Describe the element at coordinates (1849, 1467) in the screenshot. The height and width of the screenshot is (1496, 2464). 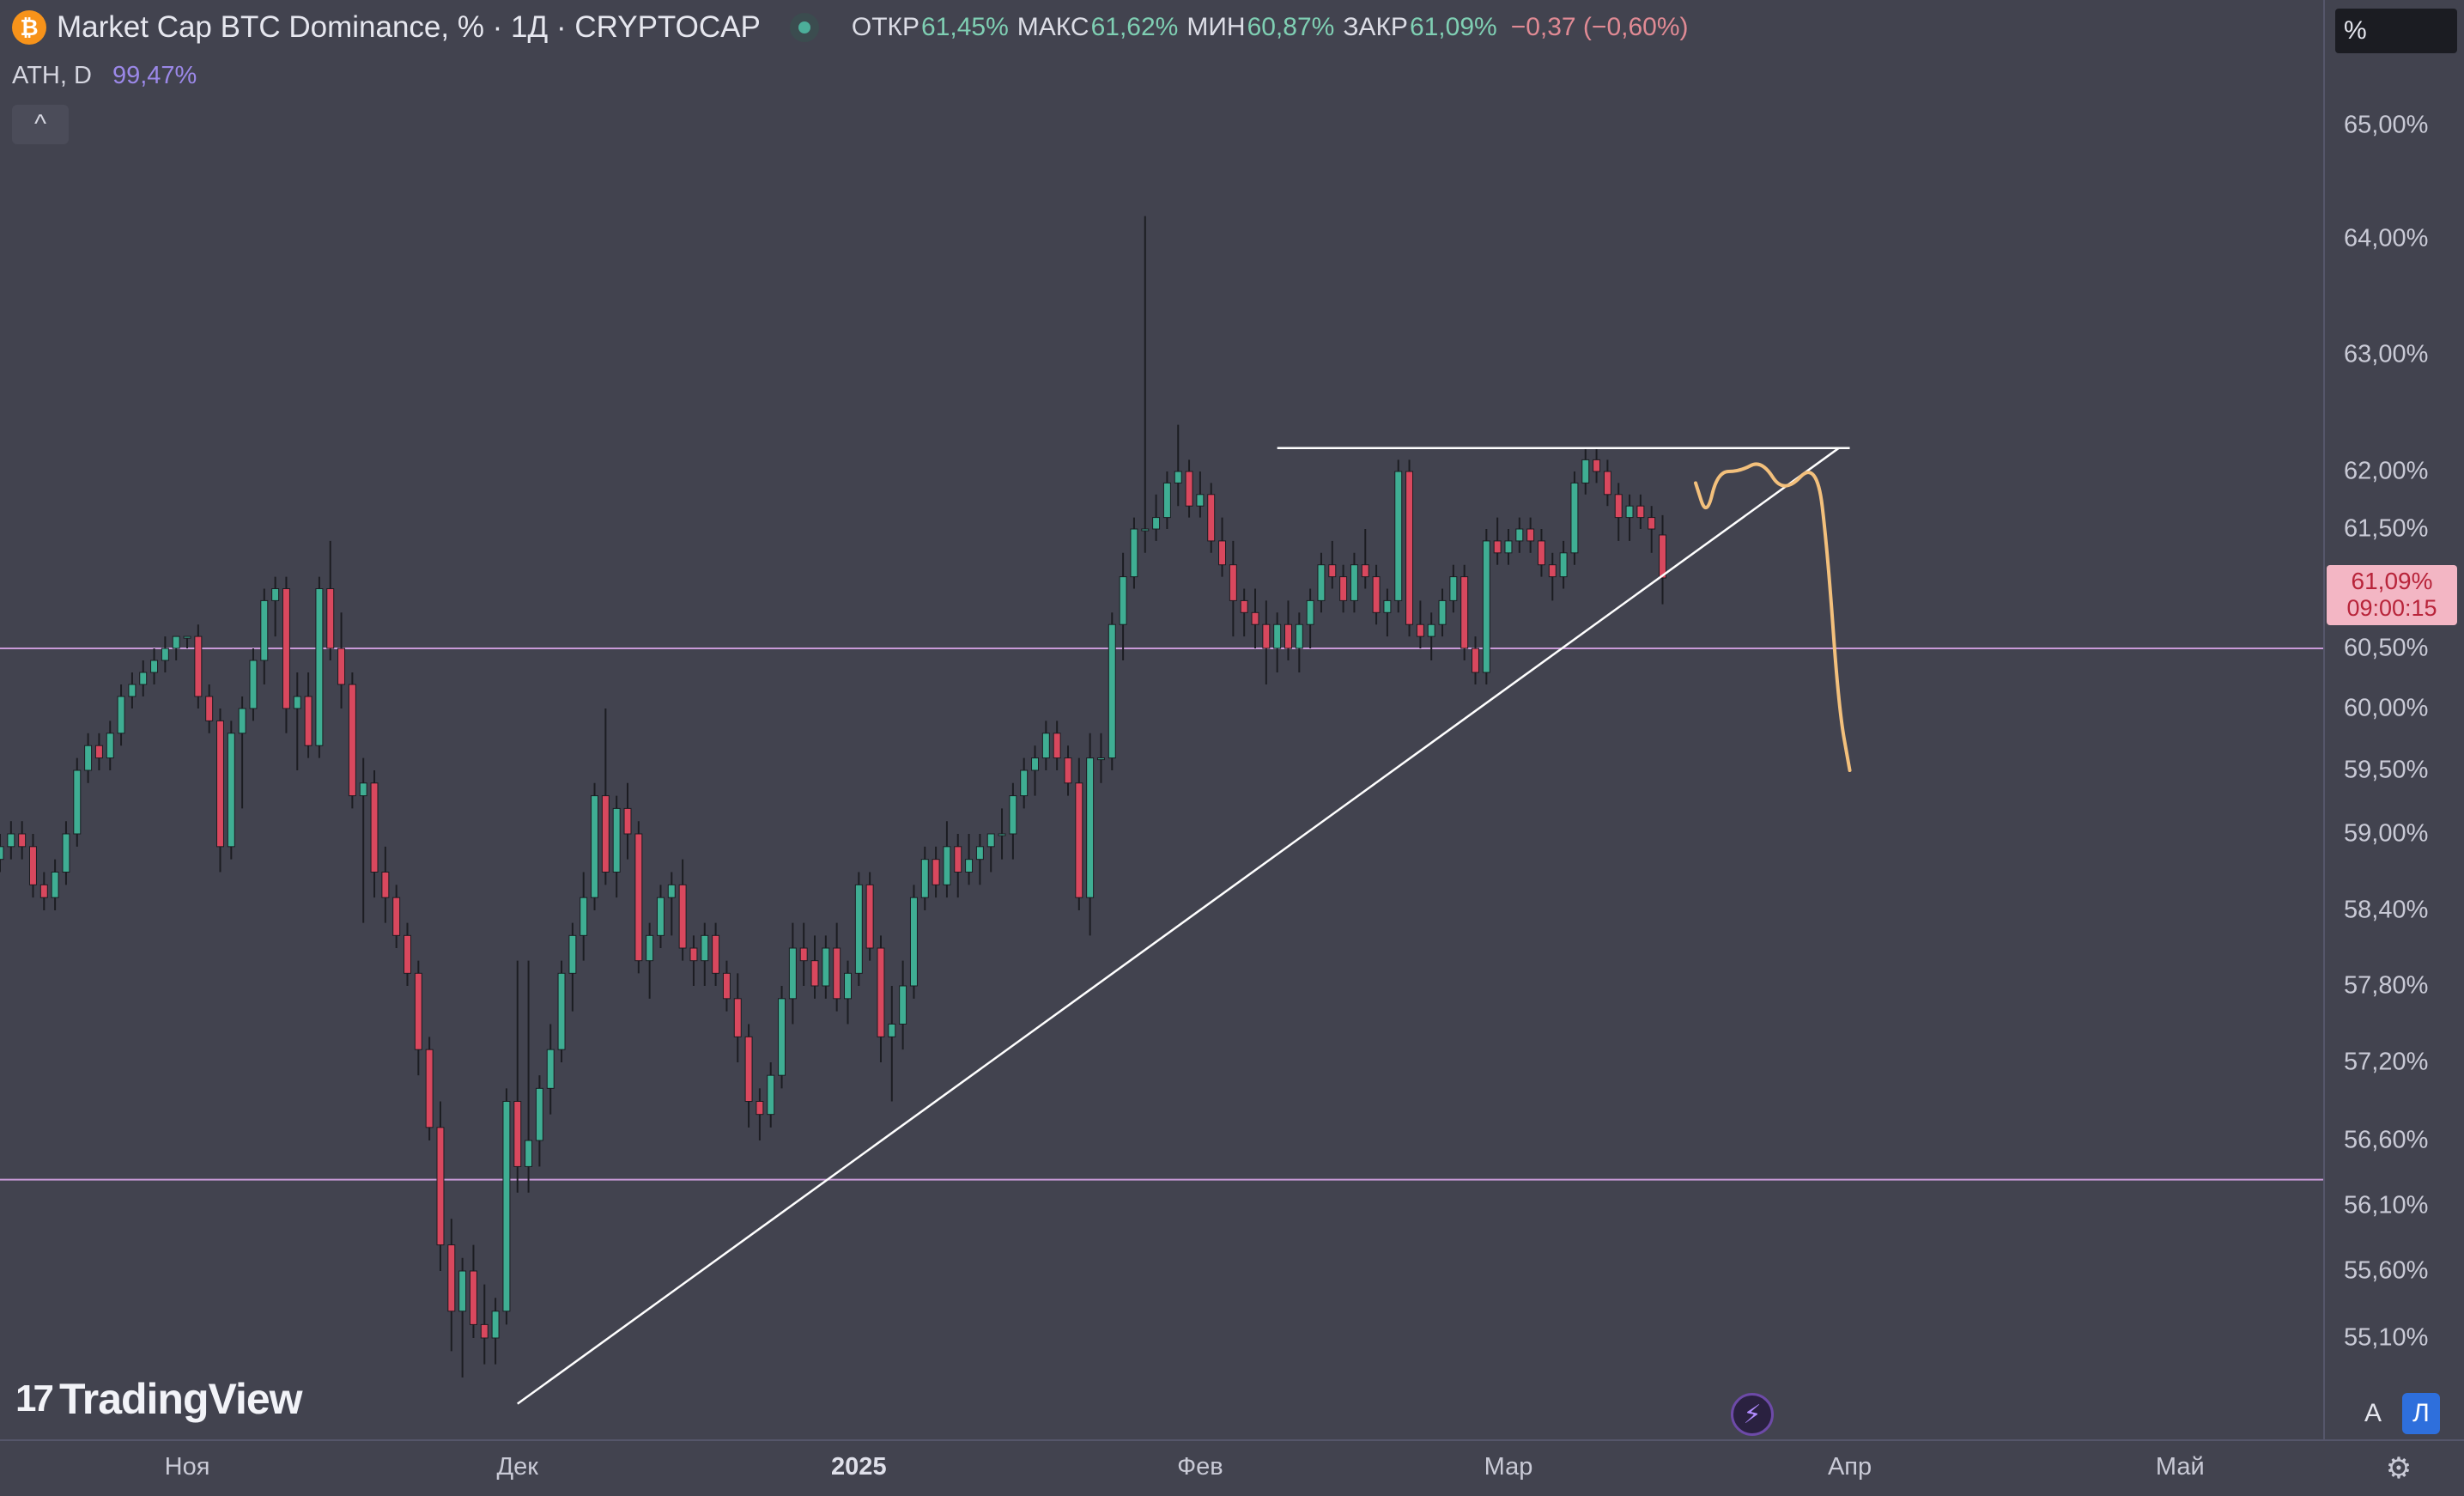
I see `time-tick-label: Апр` at that location.